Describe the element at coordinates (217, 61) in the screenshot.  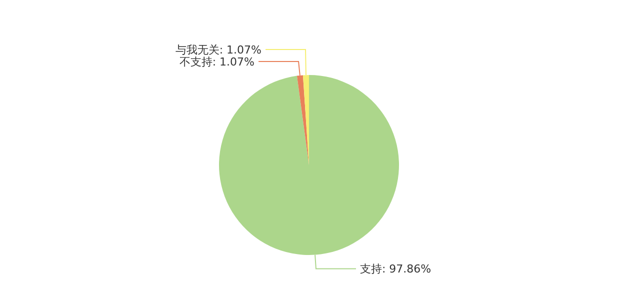
I see `slice-label: 不支持: 1.07%` at that location.